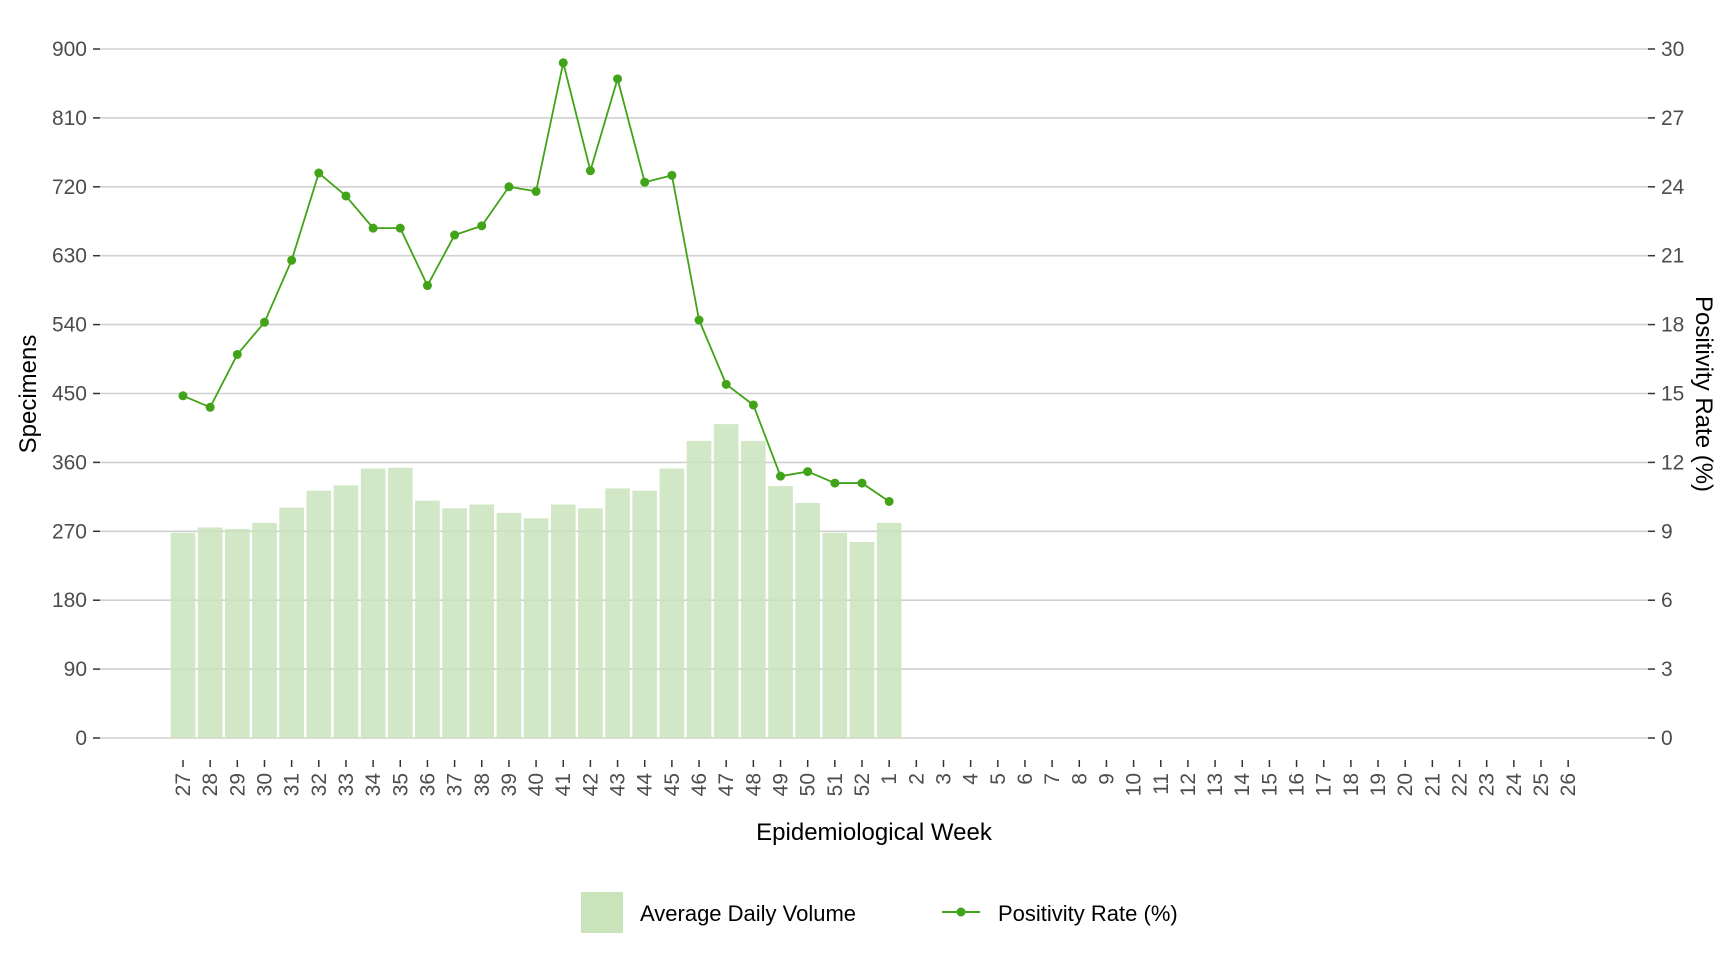 Image resolution: width=1728 pixels, height=960 pixels. Describe the element at coordinates (455, 784) in the screenshot. I see `x-tick-label: 37` at that location.